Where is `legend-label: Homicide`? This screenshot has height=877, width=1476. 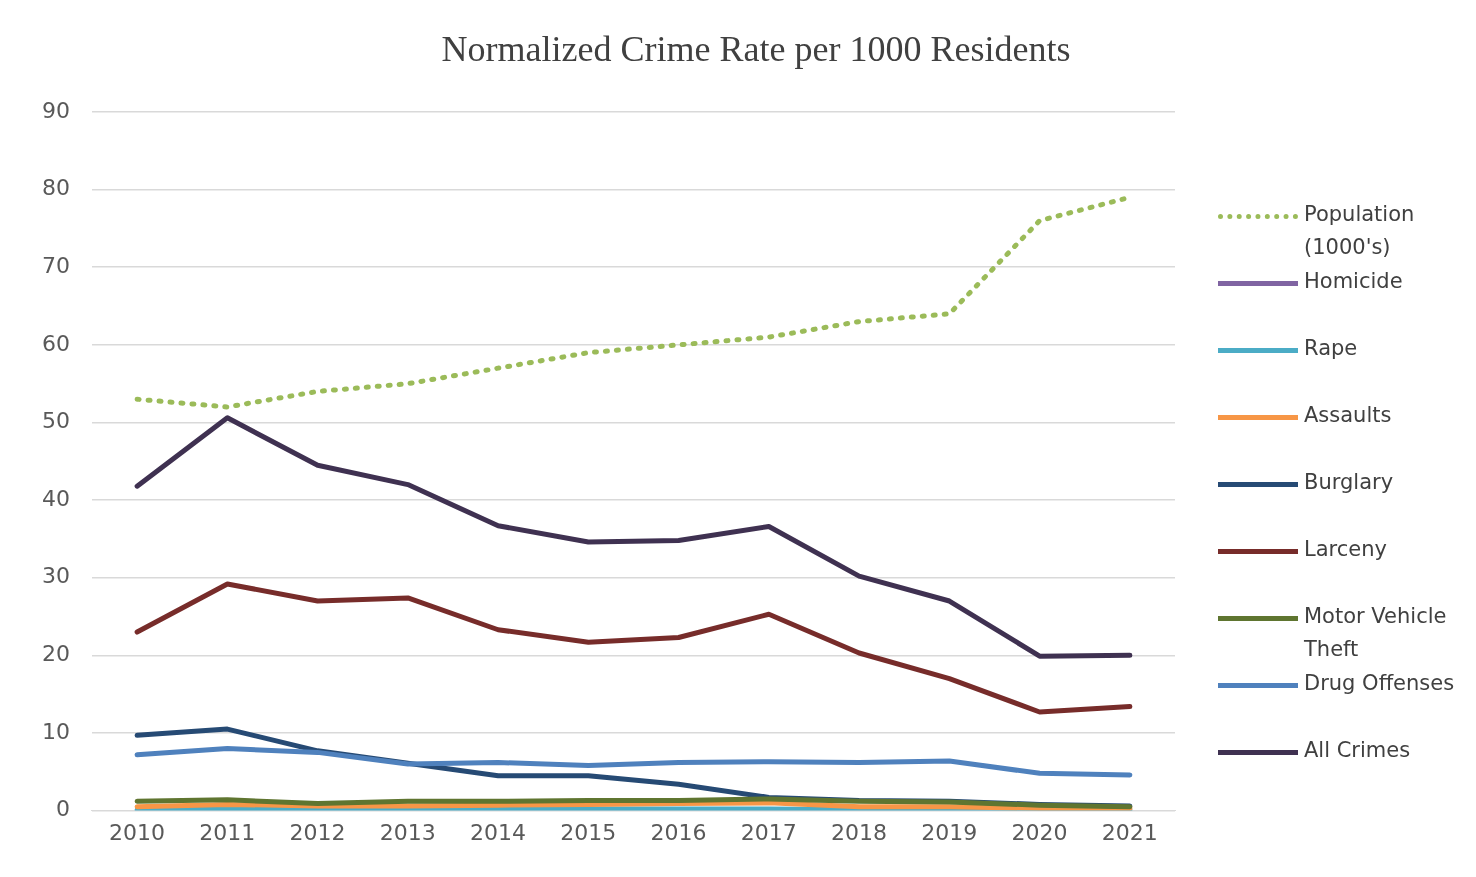 legend-label: Homicide is located at coordinates (1353, 281).